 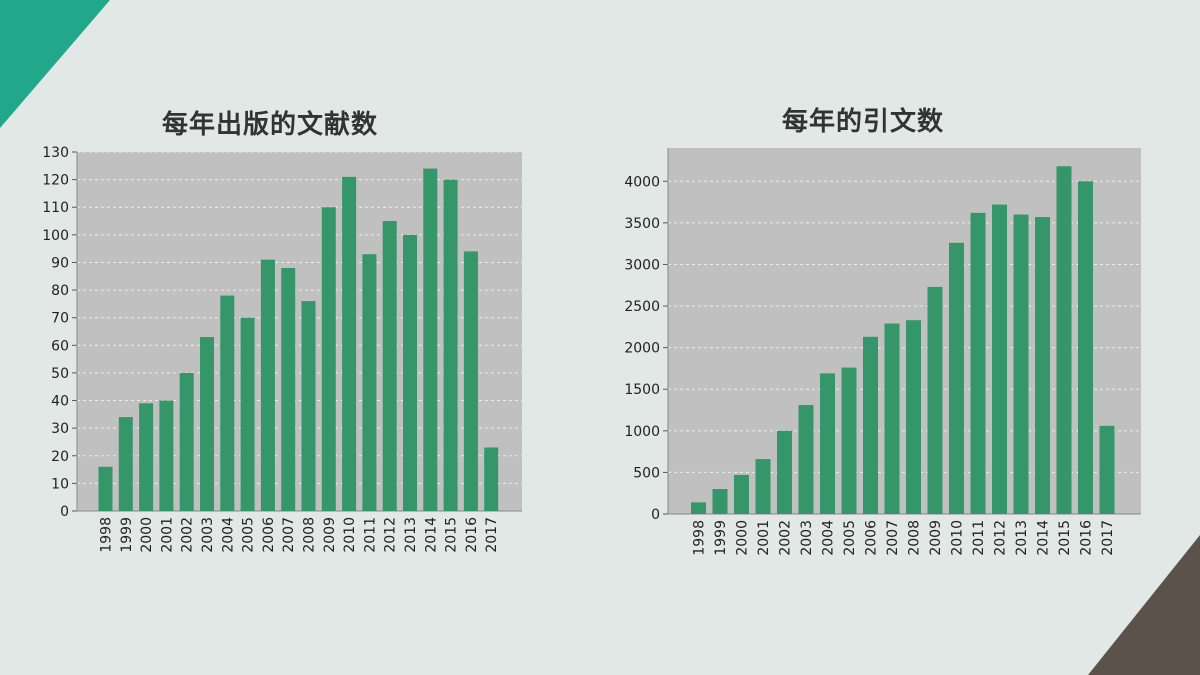 I want to click on citations-y-tick-label: 3500, so click(x=642, y=224).